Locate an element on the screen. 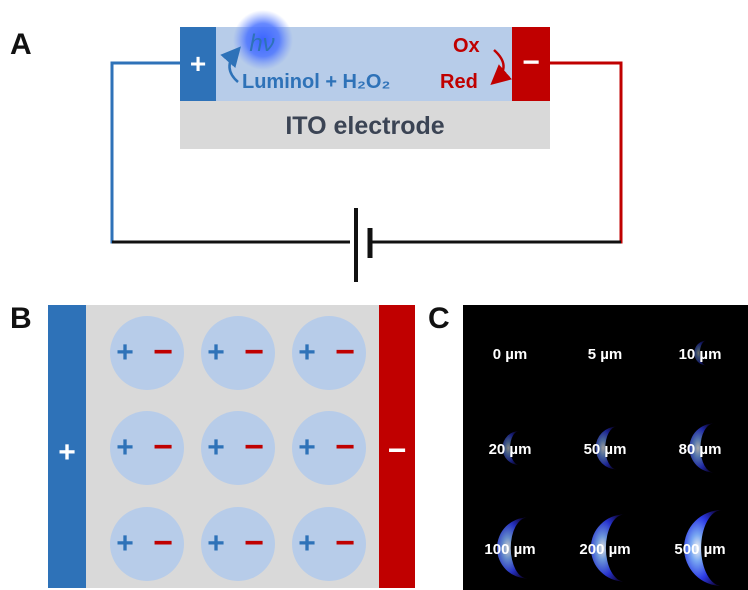 The image size is (748, 590). ecl-glow is located at coordinates (263, 40).